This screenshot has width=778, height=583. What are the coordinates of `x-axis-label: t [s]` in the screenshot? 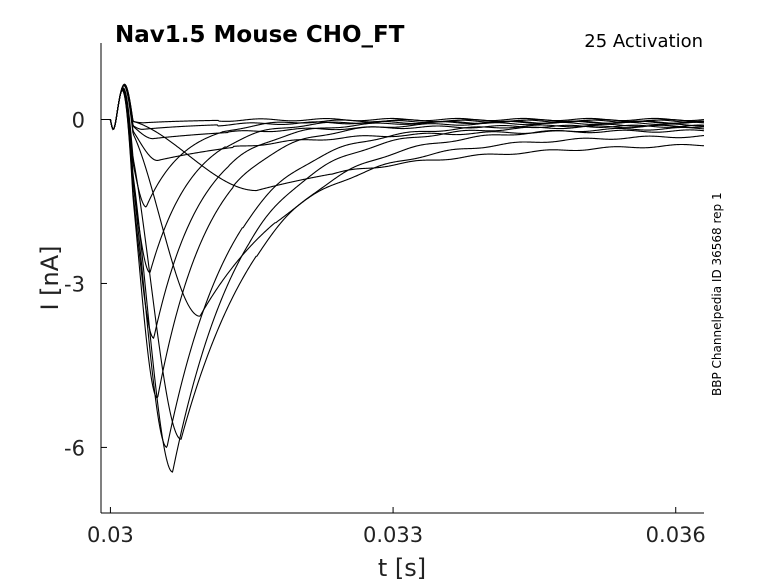 It's located at (402, 568).